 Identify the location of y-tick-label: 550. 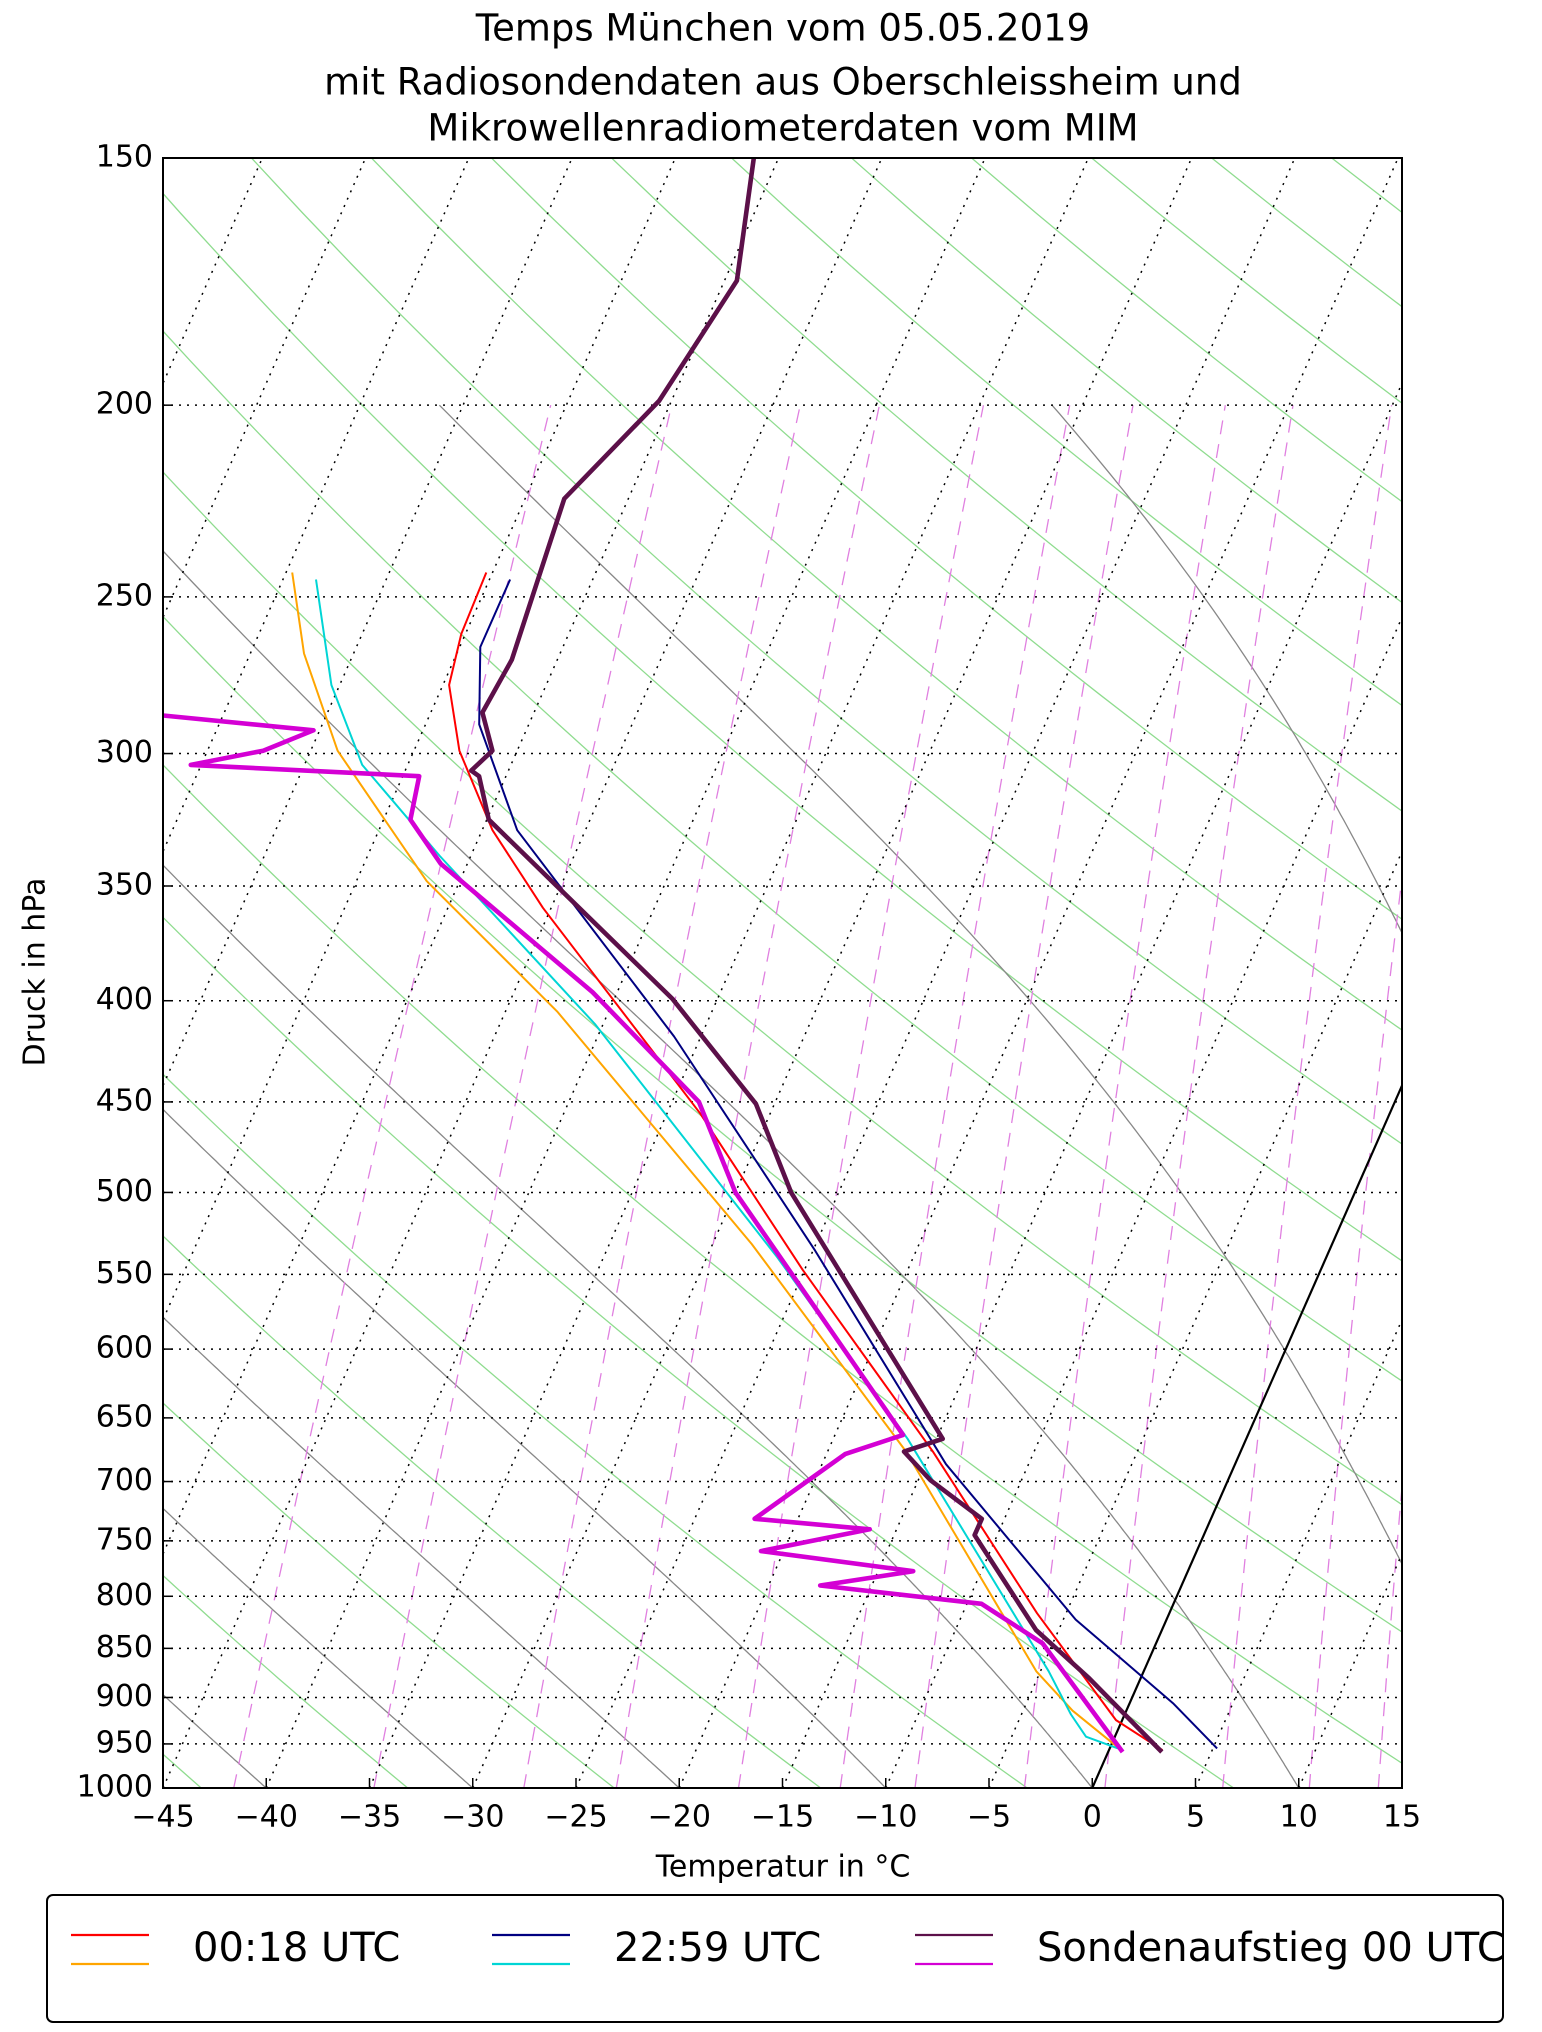
(124, 1273).